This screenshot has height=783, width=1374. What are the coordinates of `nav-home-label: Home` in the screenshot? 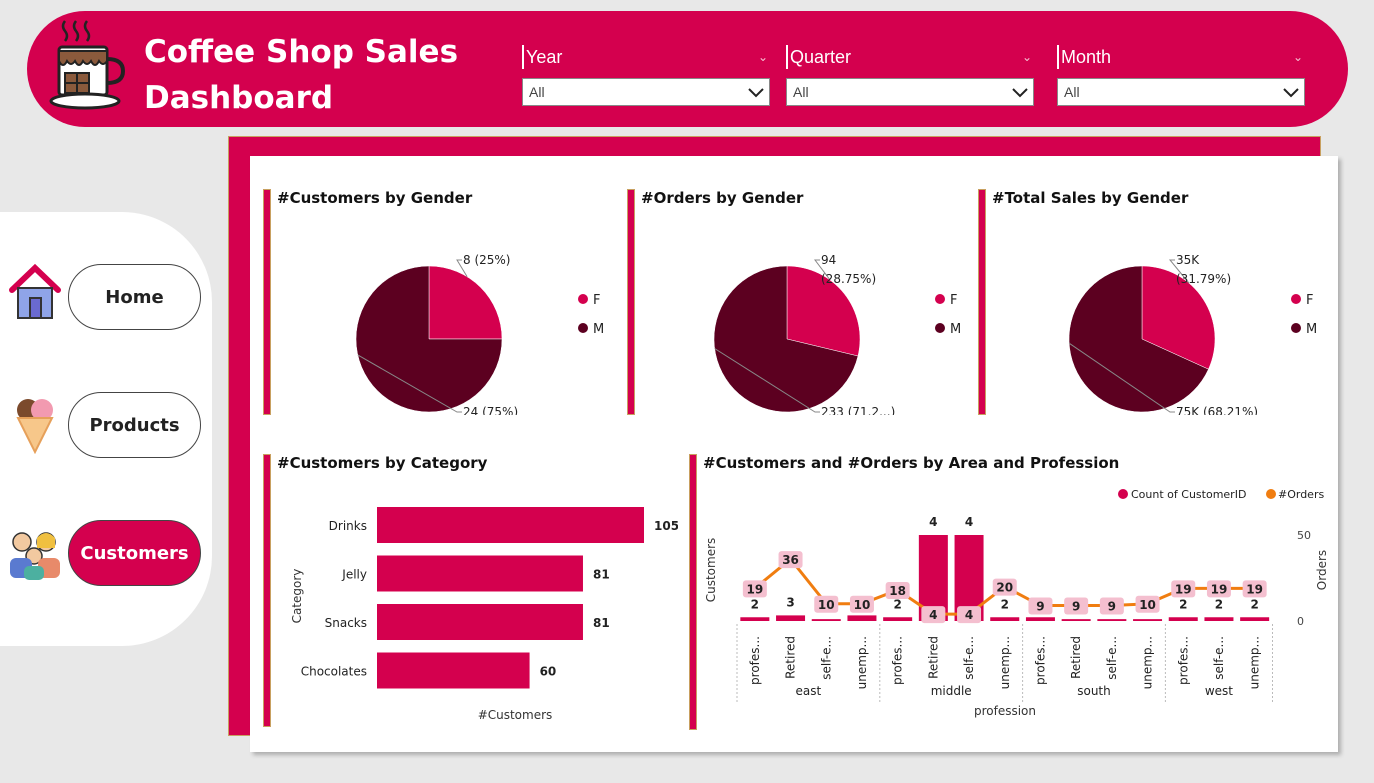 It's located at (134, 297).